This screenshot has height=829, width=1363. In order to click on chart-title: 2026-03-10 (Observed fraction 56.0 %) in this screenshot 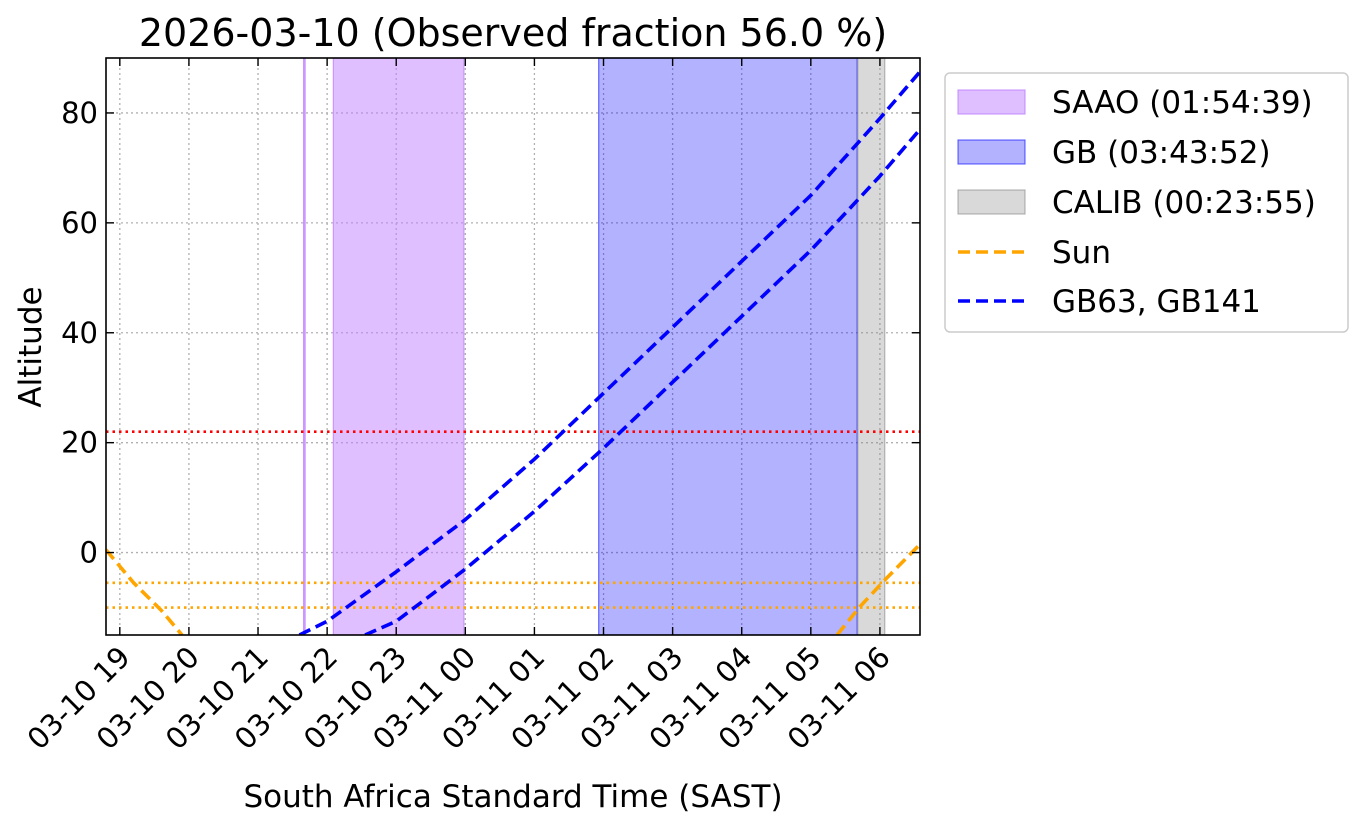, I will do `click(513, 33)`.